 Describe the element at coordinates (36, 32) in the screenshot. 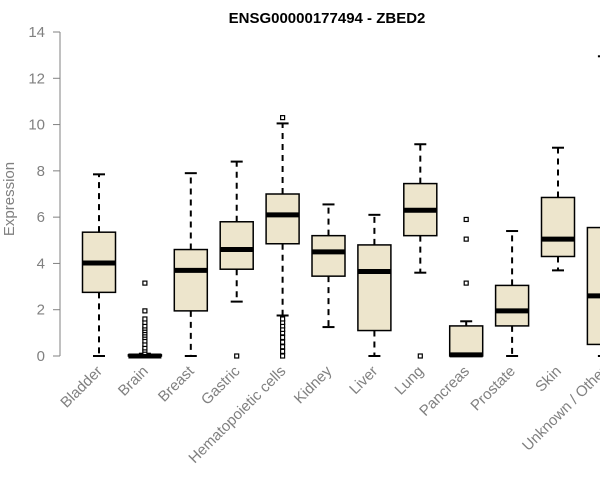

I see `y-tick-label: 14` at that location.